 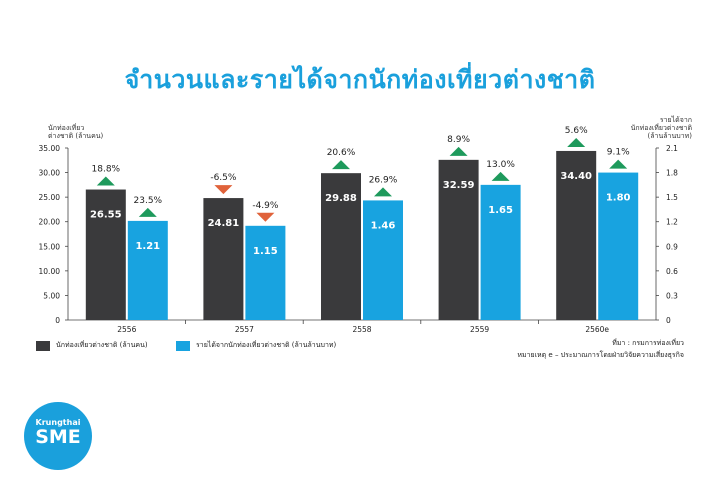 What do you see at coordinates (76, 136) in the screenshot?
I see `left-axis-title-line2: ต่างชาติ (ล้านคน)` at bounding box center [76, 136].